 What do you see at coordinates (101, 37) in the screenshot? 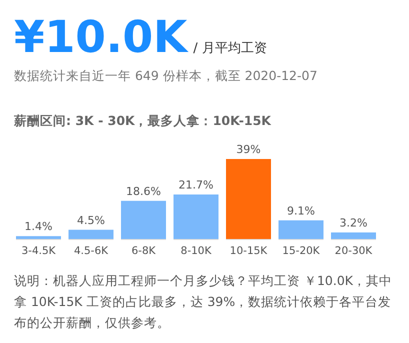
I see `title: ¥10.0K` at bounding box center [101, 37].